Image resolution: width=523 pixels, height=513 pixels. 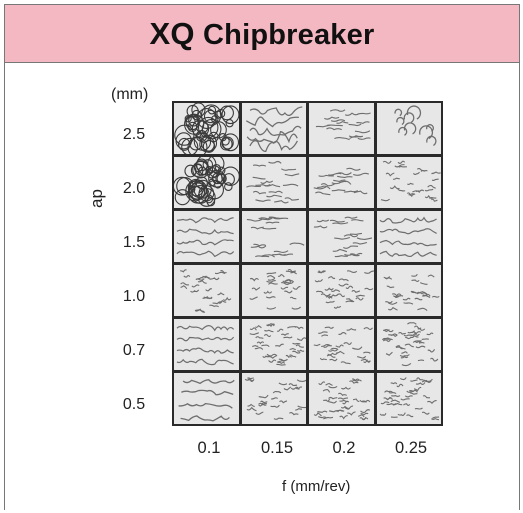 I want to click on y-axis-label: ap, so click(x=96, y=198).